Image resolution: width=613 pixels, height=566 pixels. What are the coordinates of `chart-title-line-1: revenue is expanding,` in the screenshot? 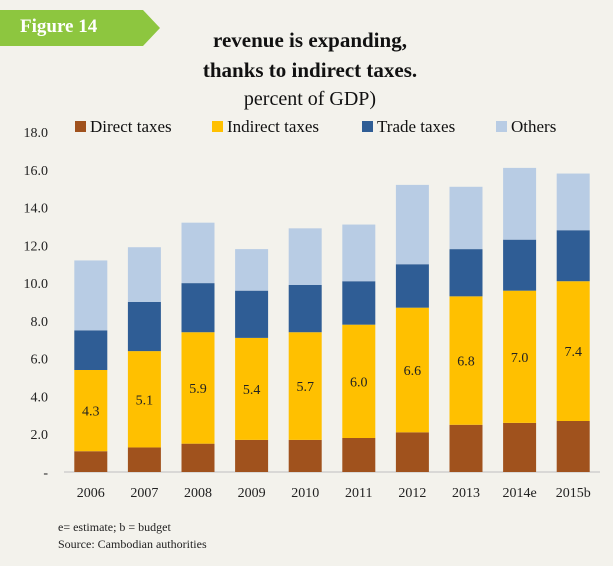 It's located at (310, 40).